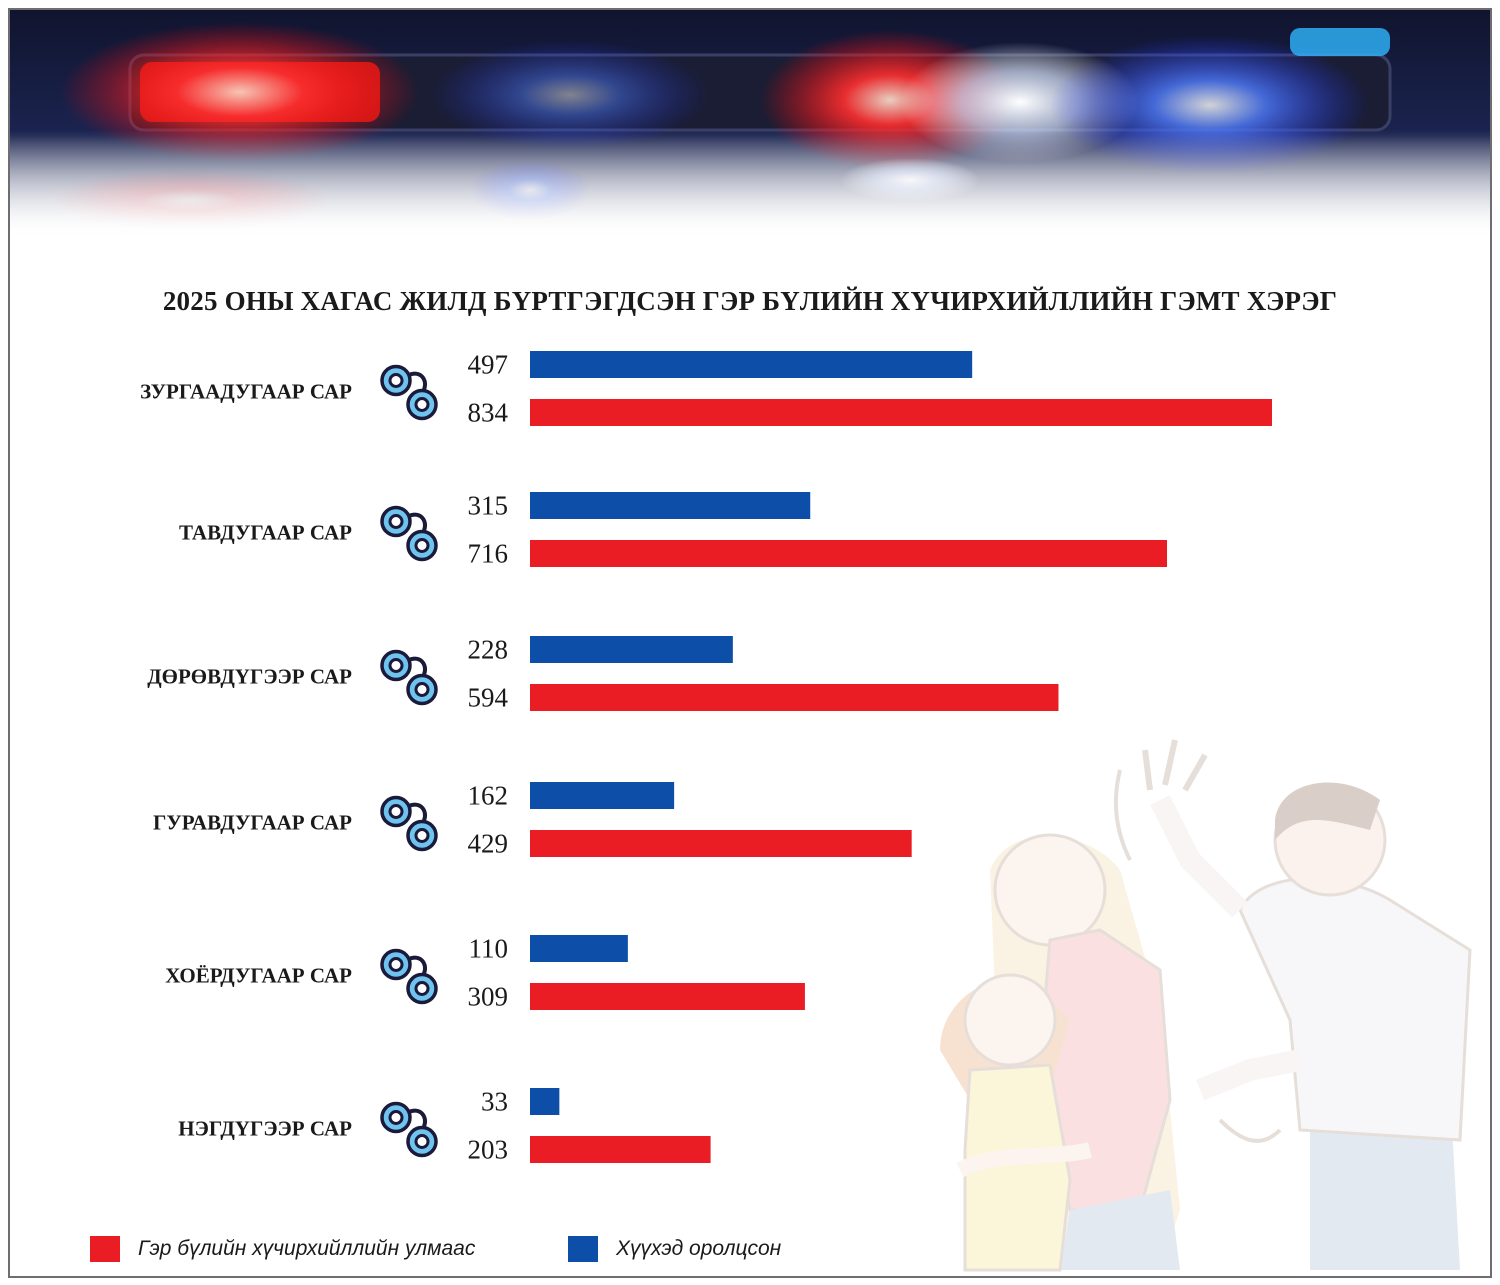  I want to click on legend-swatch-blue, so click(583, 1249).